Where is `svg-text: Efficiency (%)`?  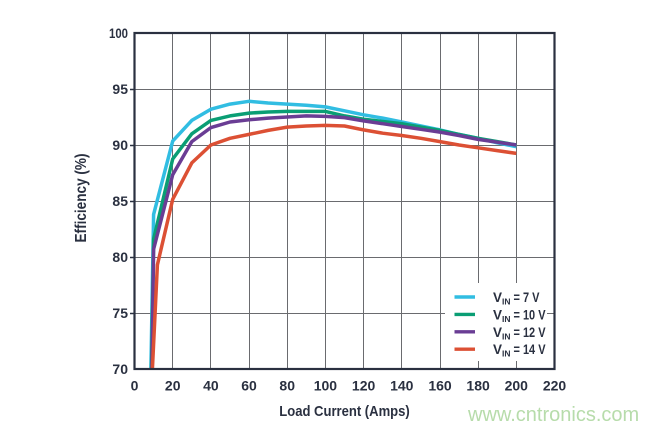 svg-text: Efficiency (%) is located at coordinates (81, 198).